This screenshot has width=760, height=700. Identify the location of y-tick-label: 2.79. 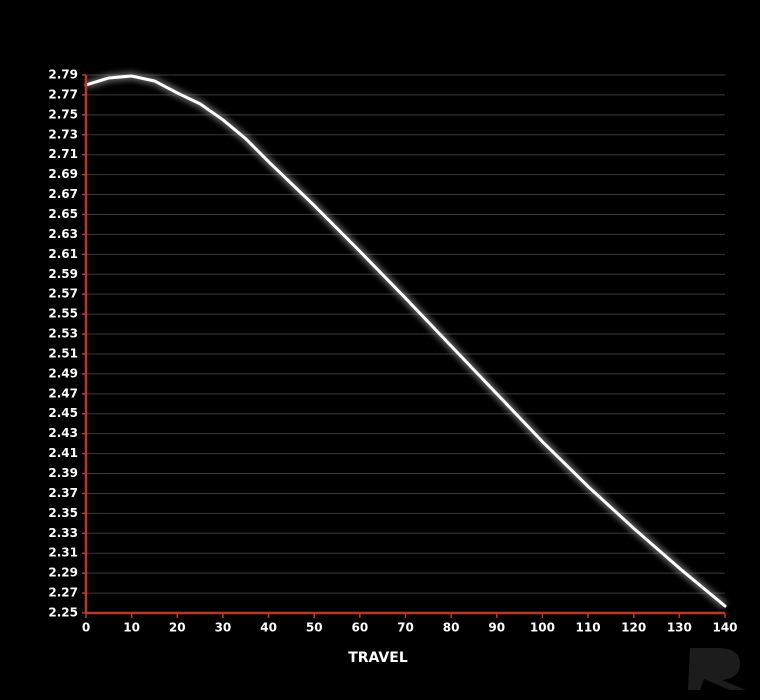
(63, 75).